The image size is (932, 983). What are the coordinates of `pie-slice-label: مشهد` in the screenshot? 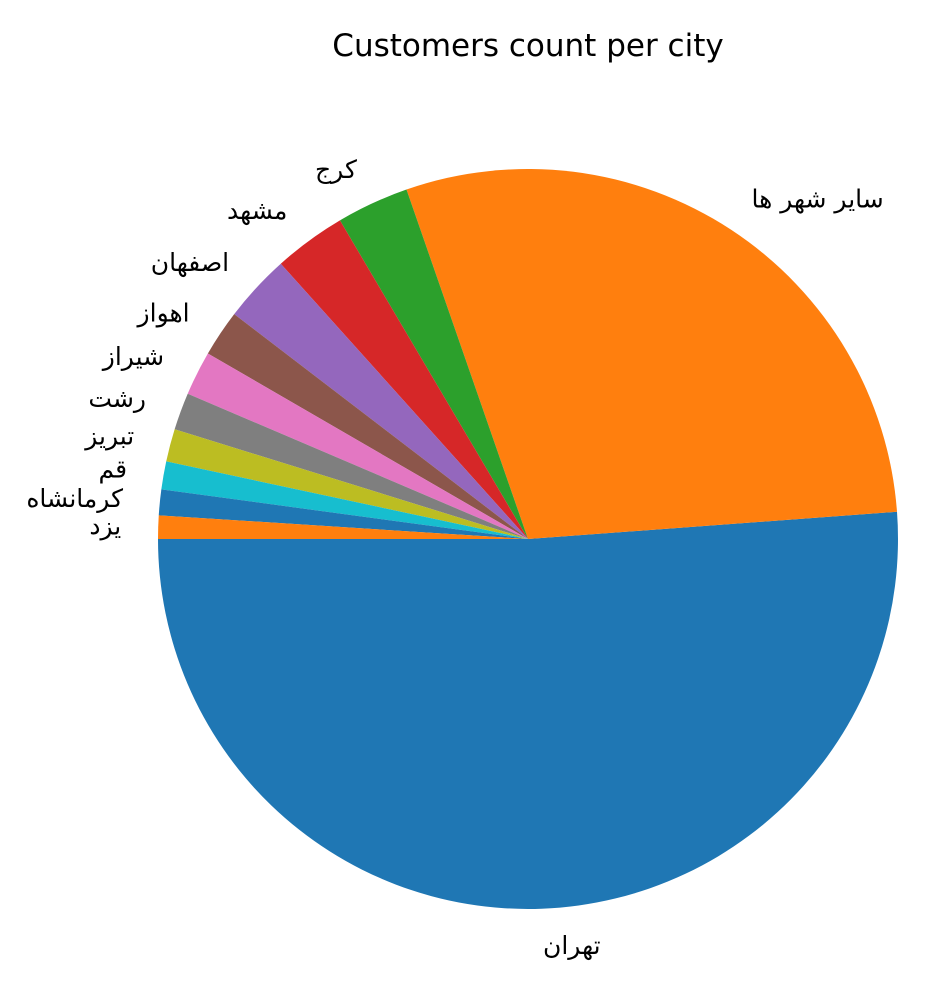 It's located at (257, 211).